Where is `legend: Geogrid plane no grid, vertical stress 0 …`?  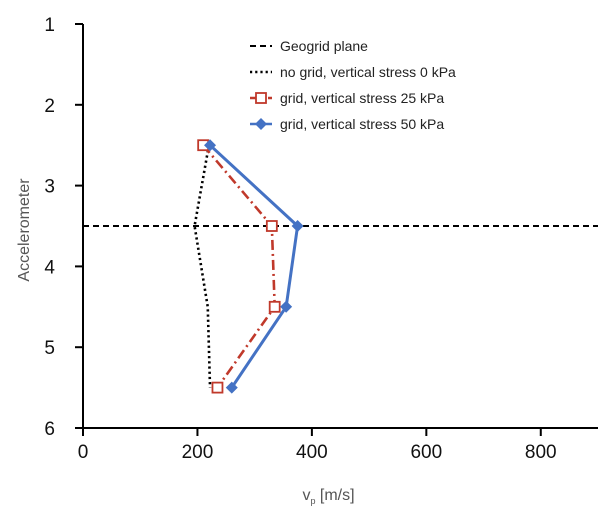
legend: Geogrid plane no grid, vertical stress 0 … is located at coordinates (353, 85).